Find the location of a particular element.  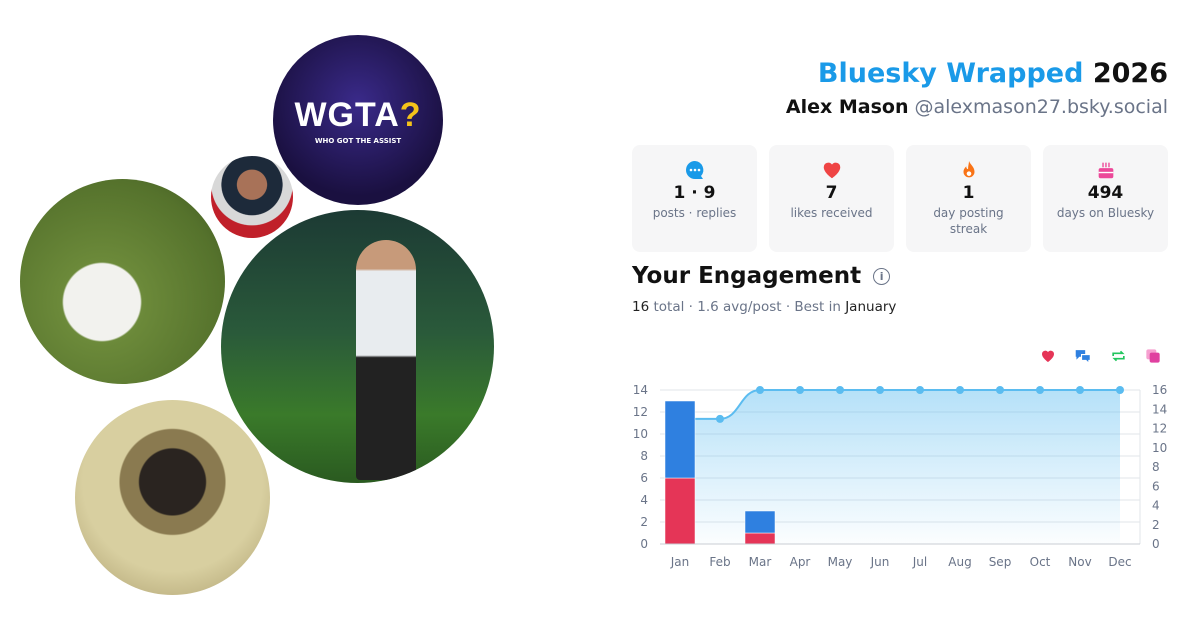

stat-card-likes: 7 likes received is located at coordinates (831, 198).